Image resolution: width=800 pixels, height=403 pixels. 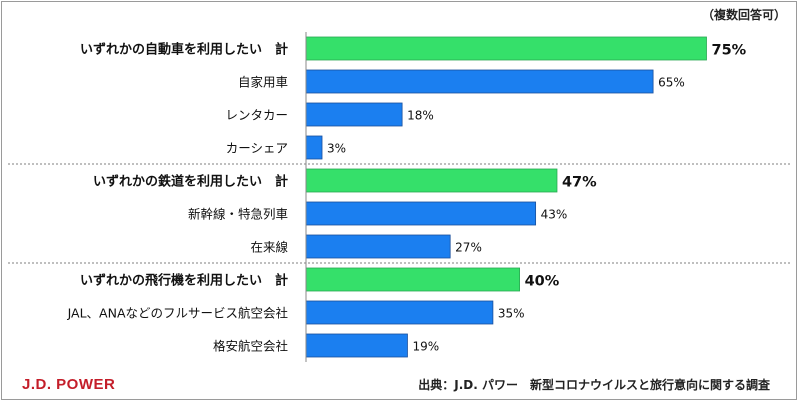 What do you see at coordinates (190, 182) in the screenshot?
I see `category-total-label: いずれかの鉄道を利用したい 計` at bounding box center [190, 182].